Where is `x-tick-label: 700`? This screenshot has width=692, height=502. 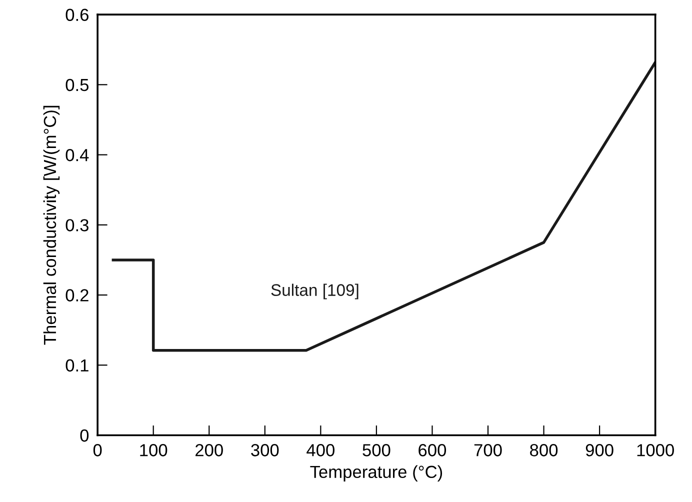
x-tick-label: 700 is located at coordinates (488, 450).